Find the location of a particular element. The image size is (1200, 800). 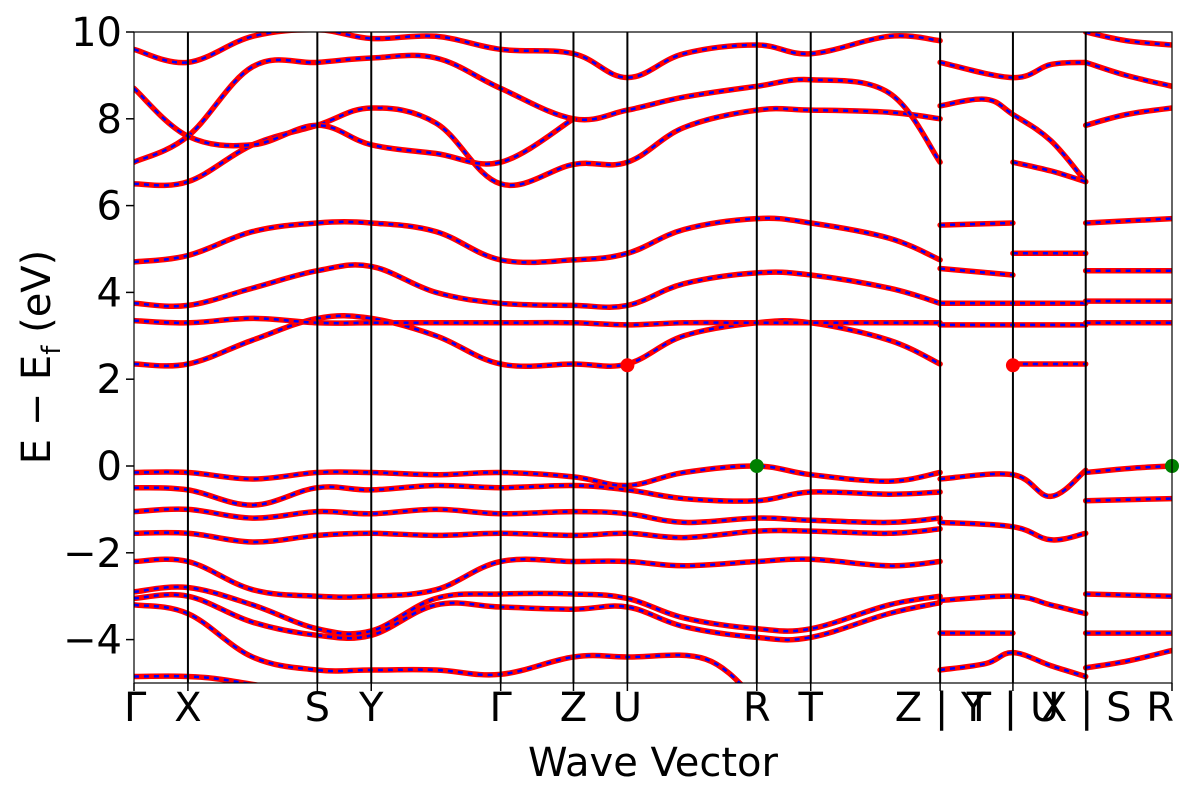

x-tick-label: S is located at coordinates (317, 708).